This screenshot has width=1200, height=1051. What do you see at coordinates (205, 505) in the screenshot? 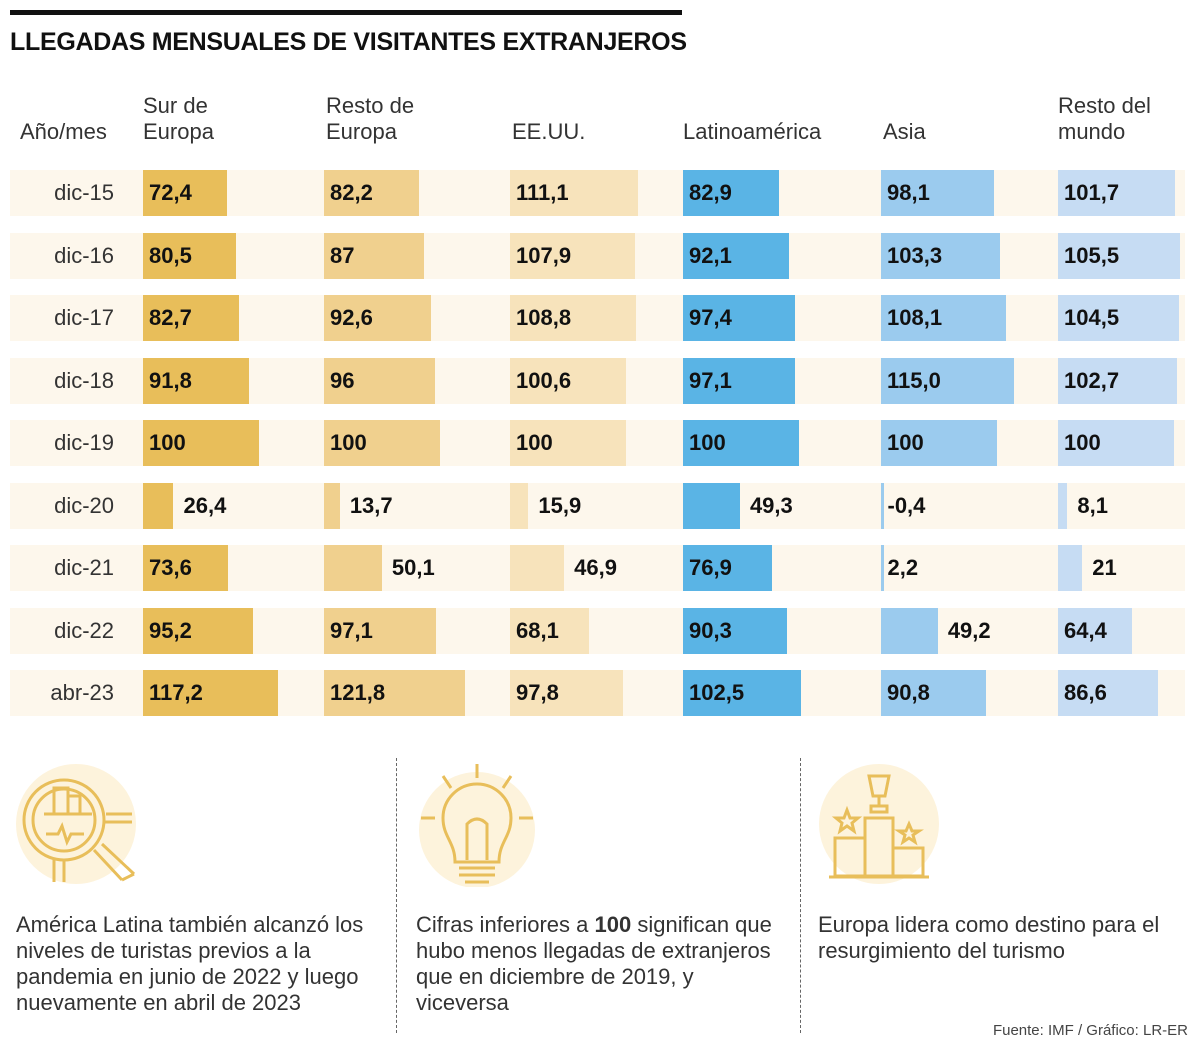
I see `data-label: 26,4` at bounding box center [205, 505].